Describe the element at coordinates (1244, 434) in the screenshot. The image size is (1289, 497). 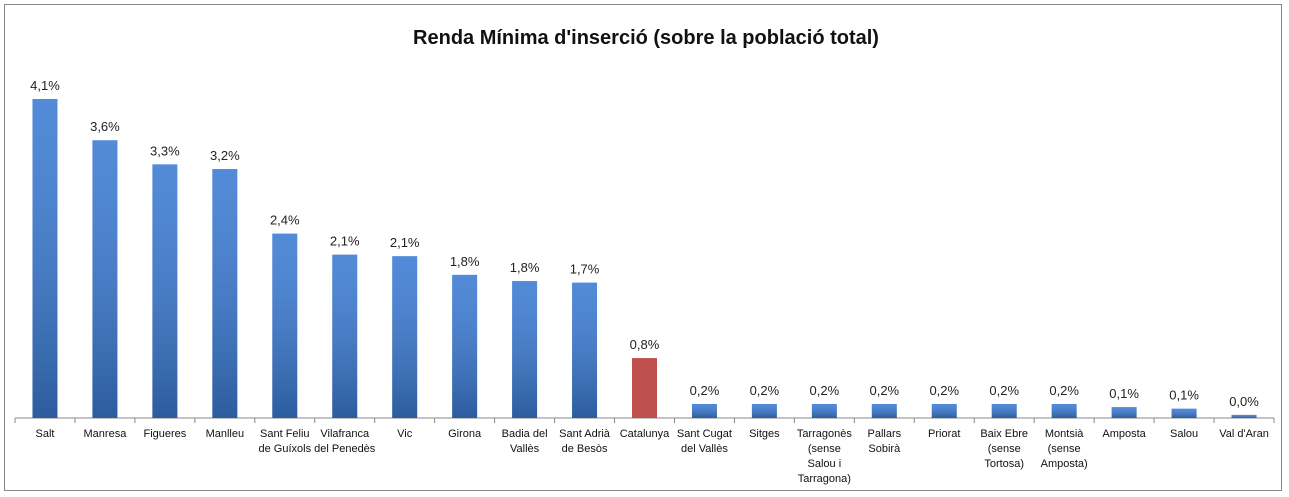
I see `x-tick-label: Val d'Aran` at that location.